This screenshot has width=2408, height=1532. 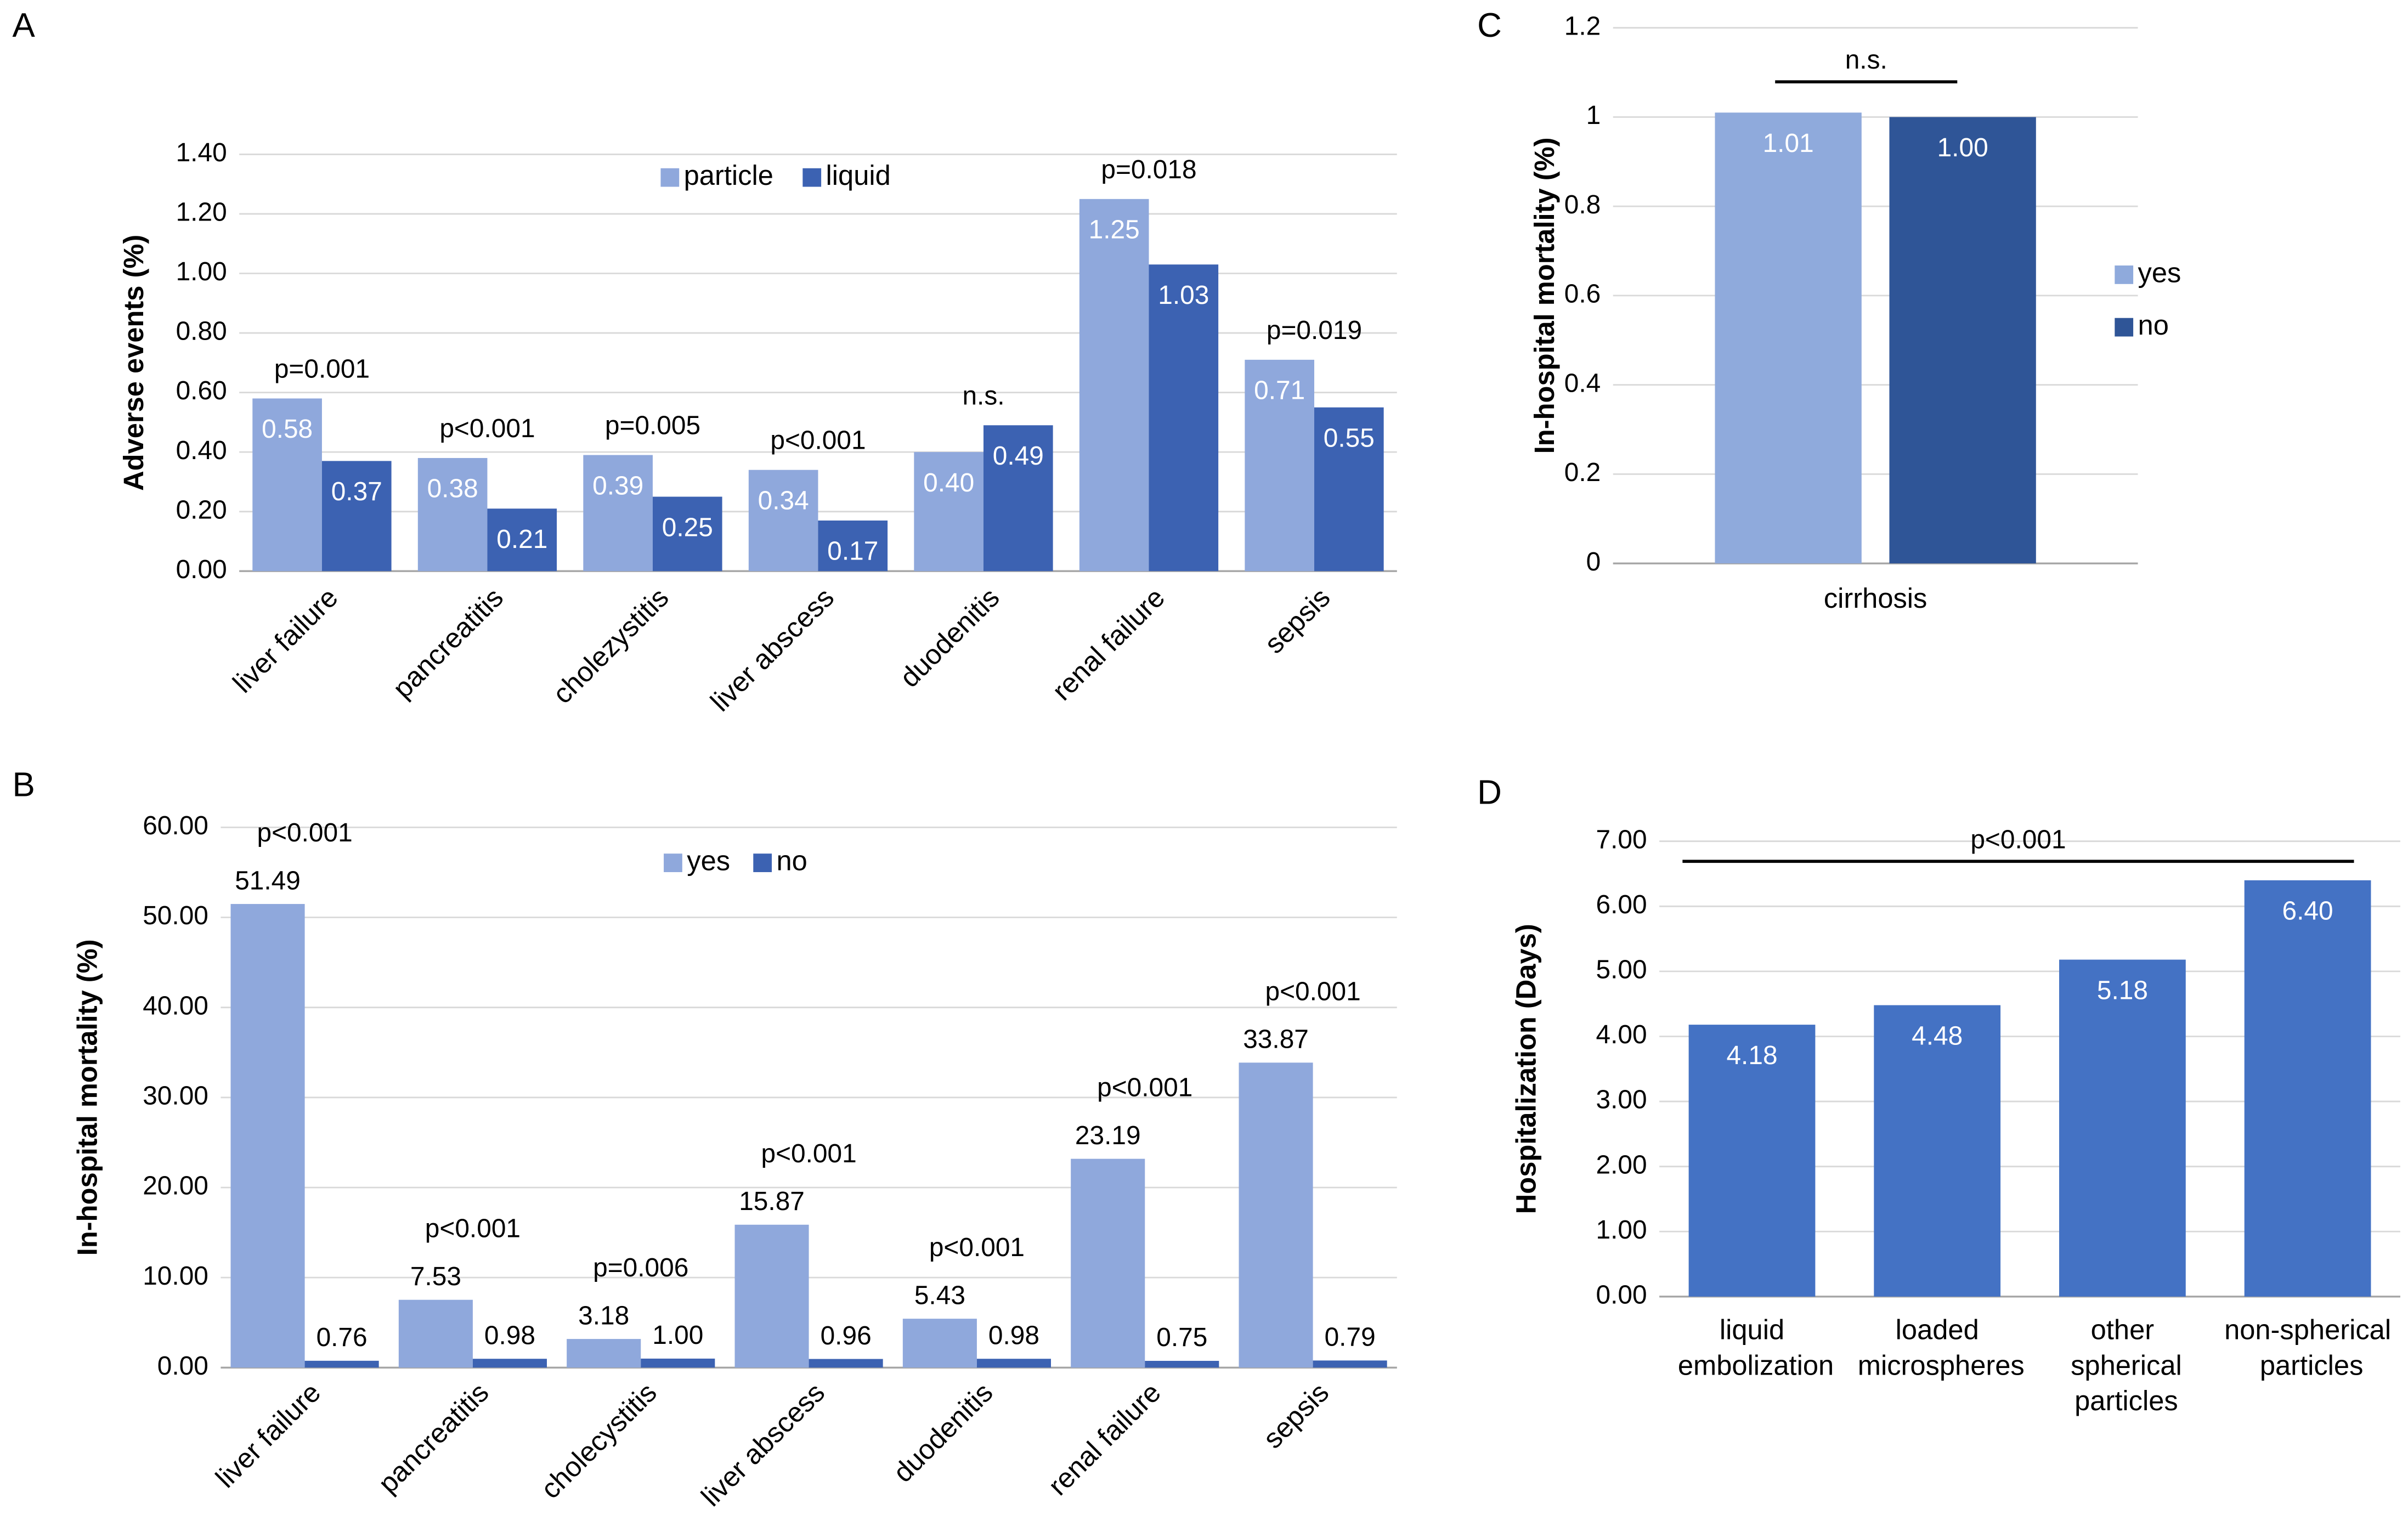 What do you see at coordinates (1622, 1164) in the screenshot?
I see `y-tick-label: 2.00` at bounding box center [1622, 1164].